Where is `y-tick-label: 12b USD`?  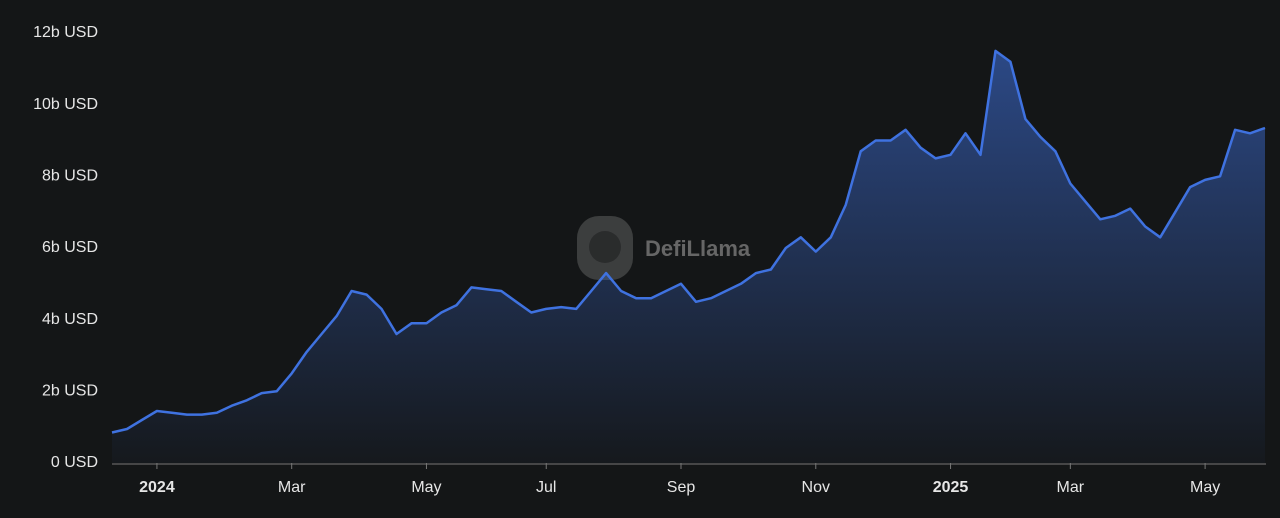 y-tick-label: 12b USD is located at coordinates (65, 32).